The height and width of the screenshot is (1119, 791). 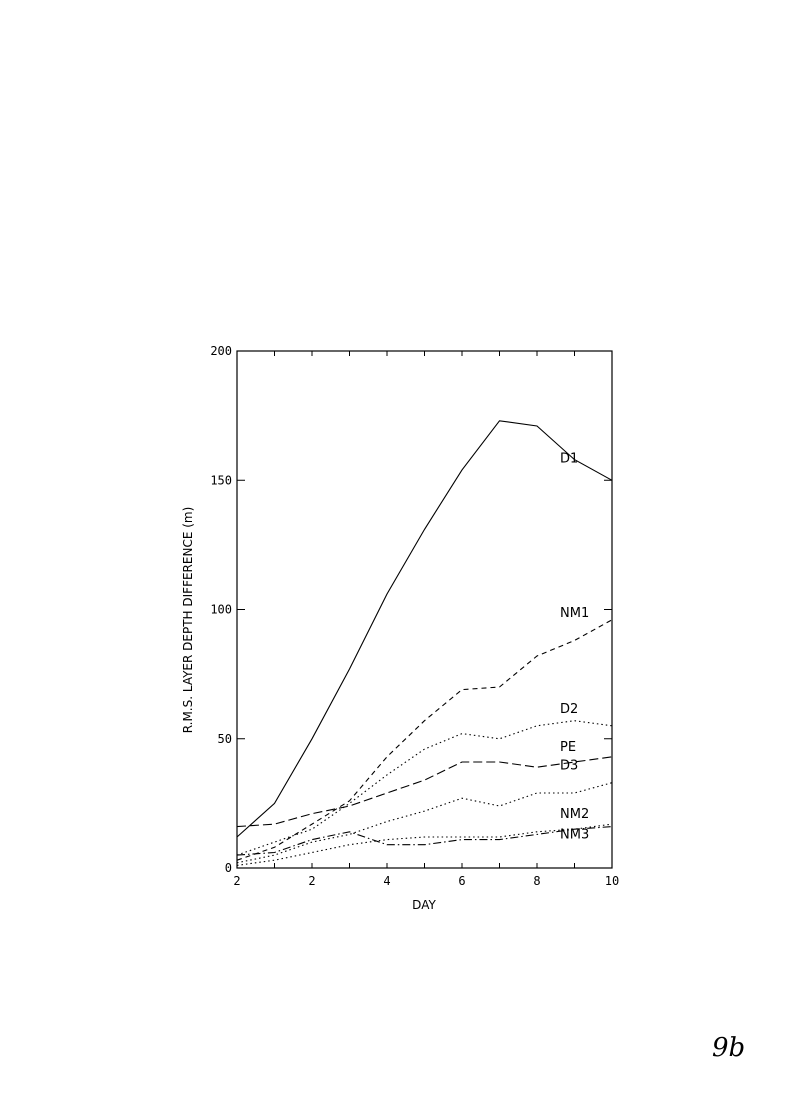 I want to click on y-tick-label: 50, so click(x=225, y=739).